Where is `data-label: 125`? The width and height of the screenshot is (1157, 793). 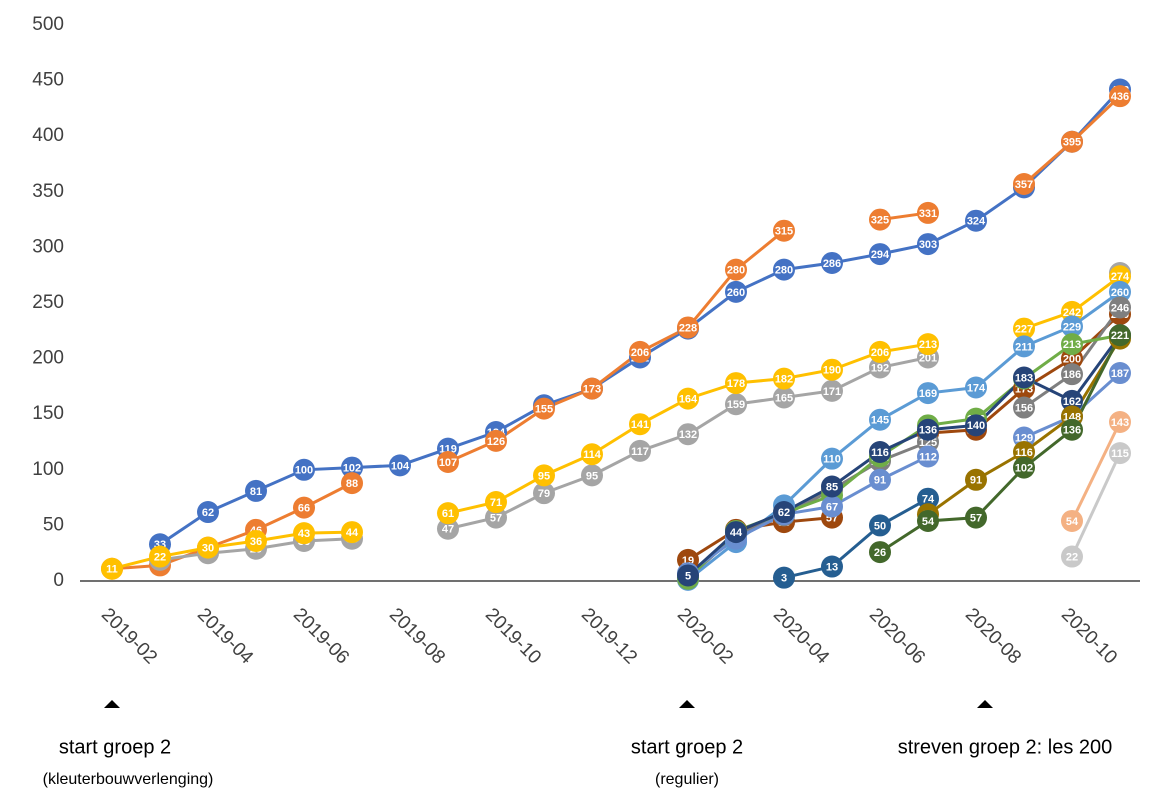 data-label: 125 is located at coordinates (928, 443).